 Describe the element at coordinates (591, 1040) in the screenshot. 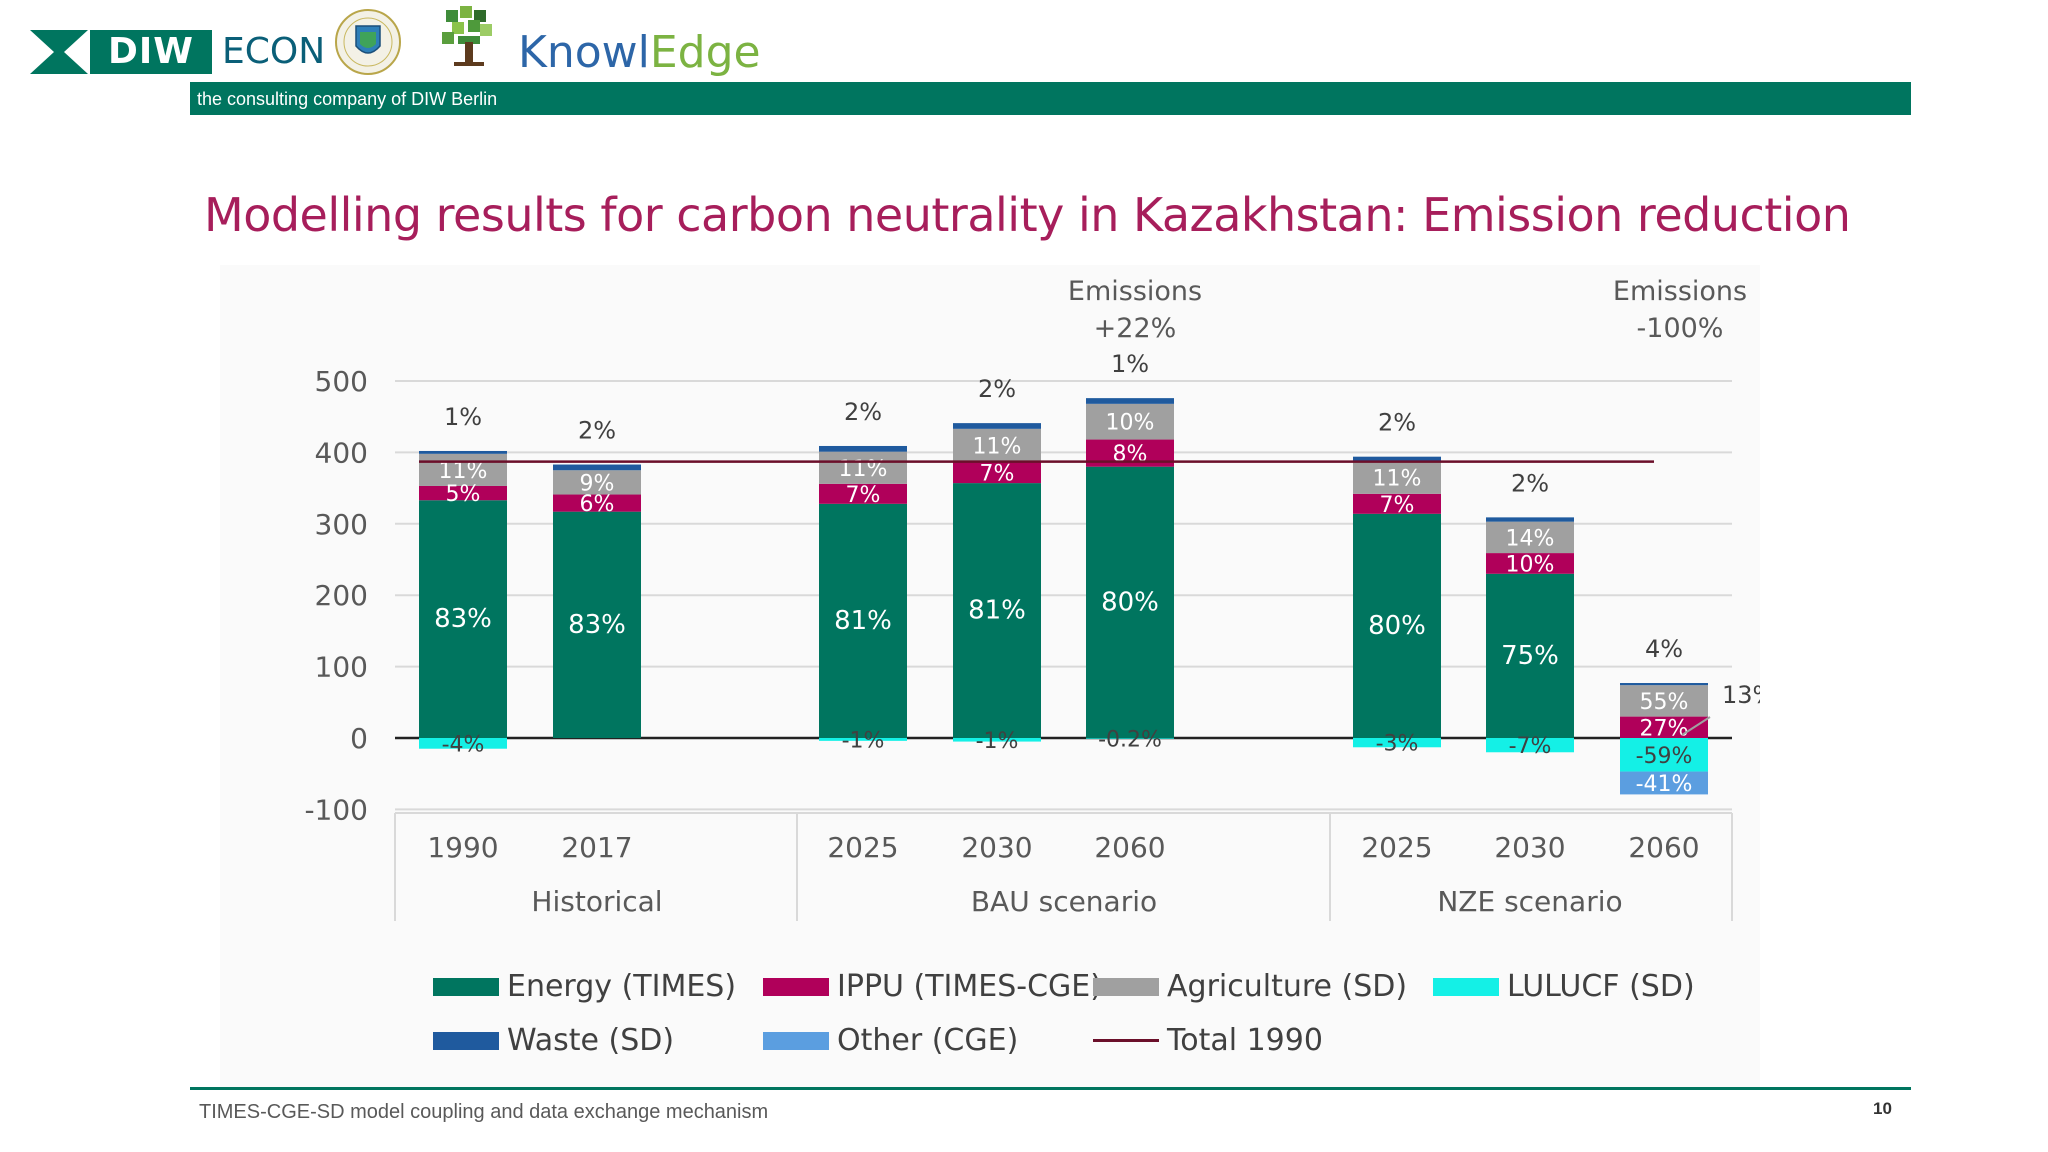

I see `legend-label: Waste (SD)` at that location.